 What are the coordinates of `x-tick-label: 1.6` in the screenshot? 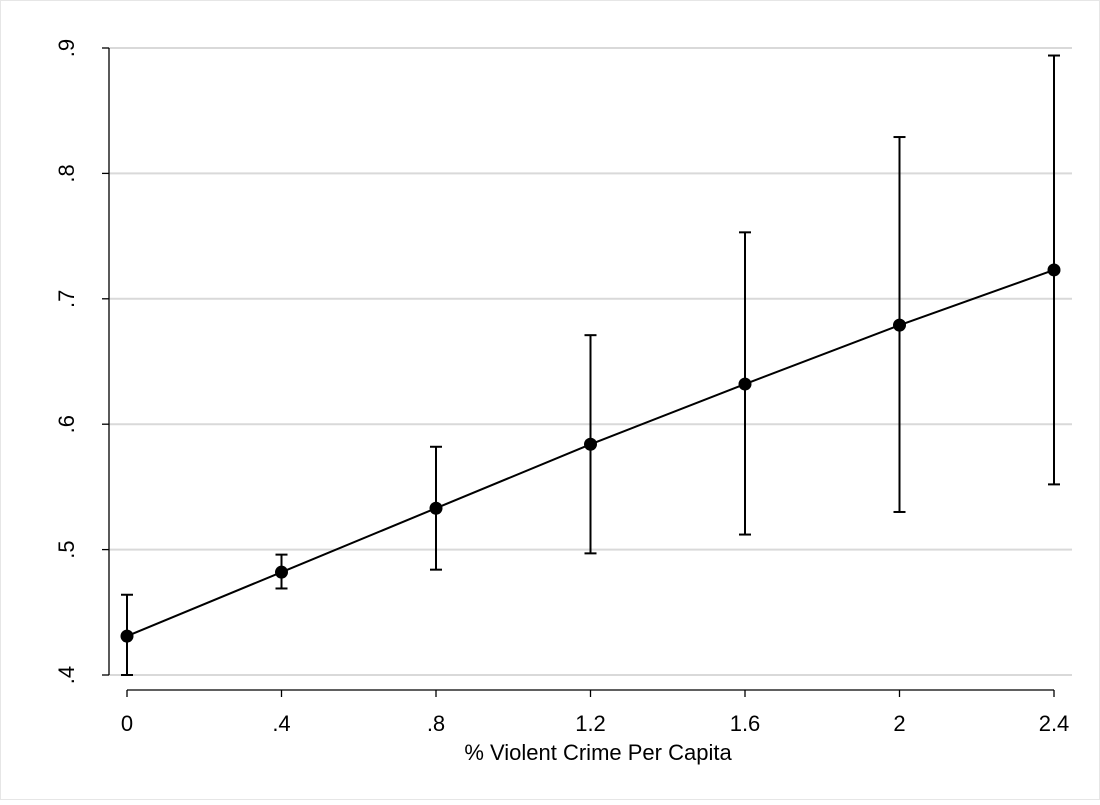 It's located at (745, 723).